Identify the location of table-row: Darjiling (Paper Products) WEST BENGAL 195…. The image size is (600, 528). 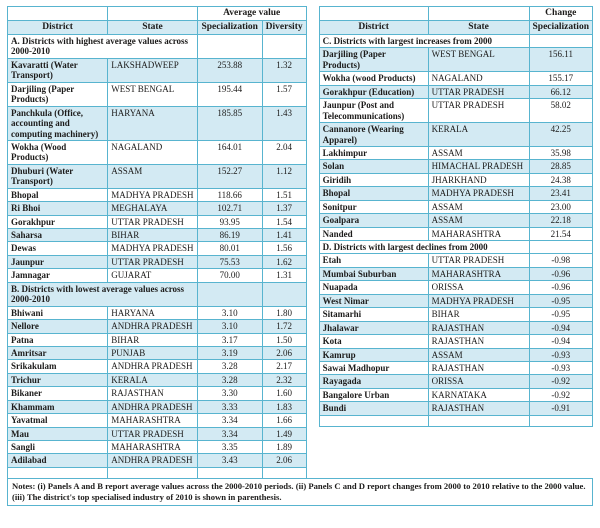
(156, 94).